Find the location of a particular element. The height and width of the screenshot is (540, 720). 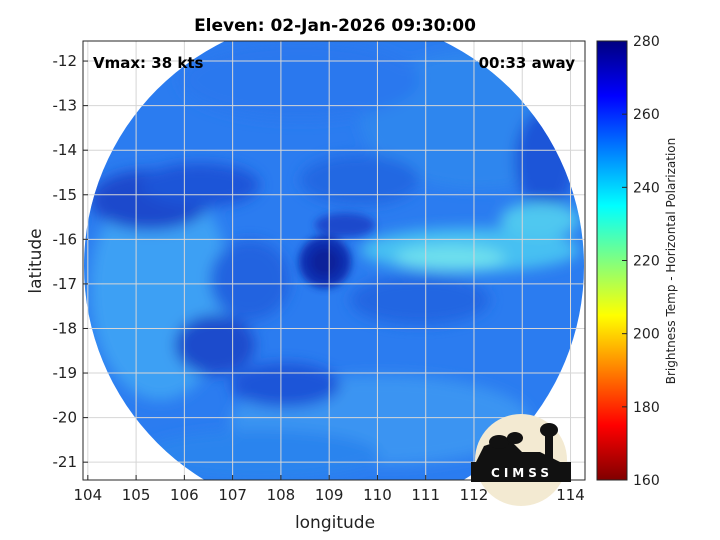

x-axis-ticks: 104105106107108109110111112113114 is located at coordinates (329, 489).